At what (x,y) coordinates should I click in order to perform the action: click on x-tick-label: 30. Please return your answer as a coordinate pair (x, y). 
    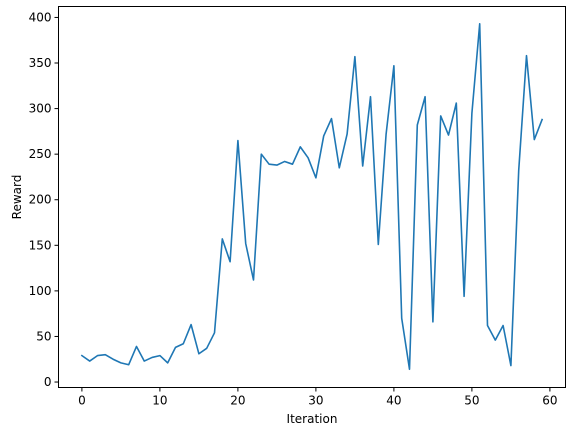
    Looking at the image, I should click on (315, 401).